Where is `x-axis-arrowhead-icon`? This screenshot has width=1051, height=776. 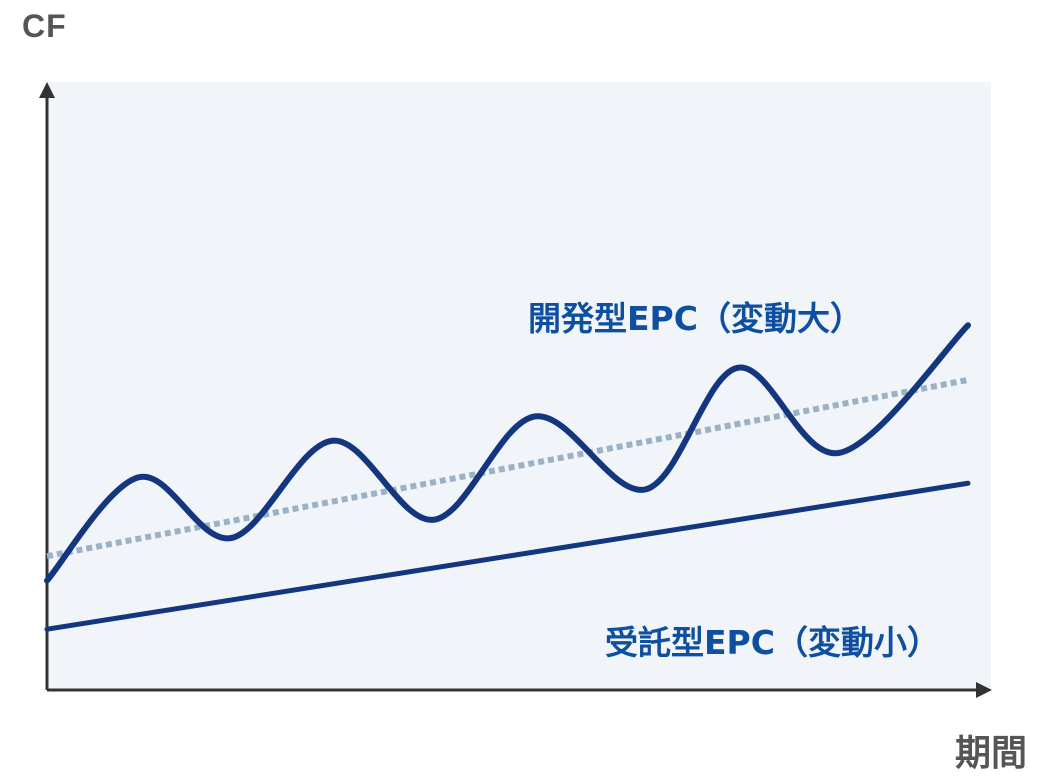
x-axis-arrowhead-icon is located at coordinates (984, 690).